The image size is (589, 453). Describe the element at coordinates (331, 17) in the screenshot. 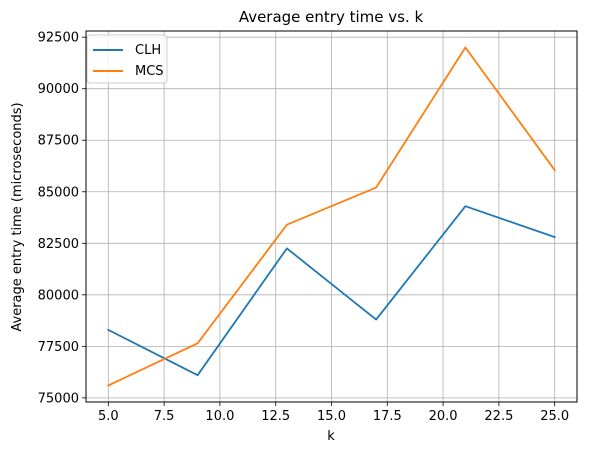

I see `chart-title: Average entry time vs. k` at that location.